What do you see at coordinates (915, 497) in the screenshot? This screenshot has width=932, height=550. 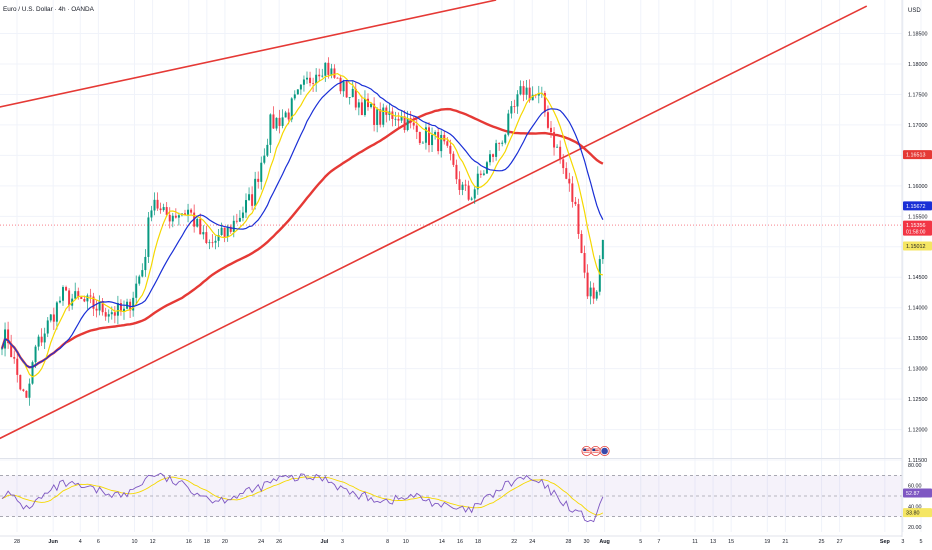 I see `rsi-axis: 80.00 60.00 40.00 20.00` at bounding box center [915, 497].